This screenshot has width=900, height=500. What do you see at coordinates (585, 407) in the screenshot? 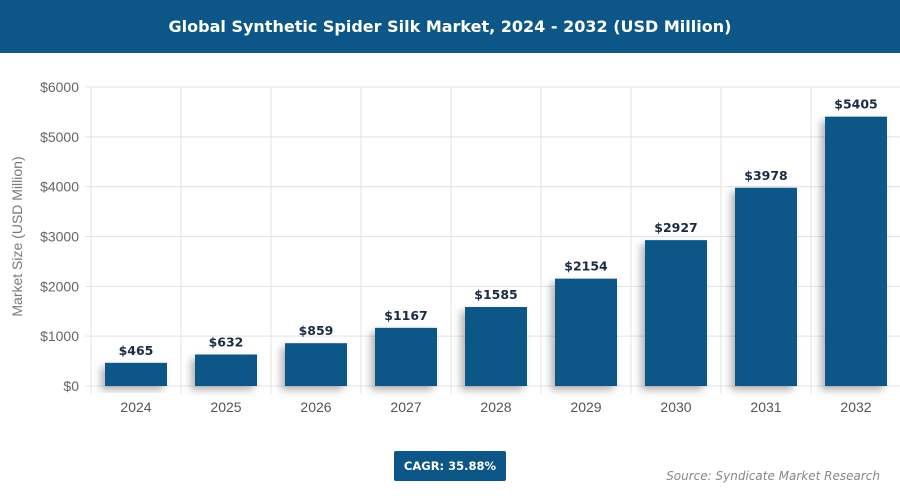
I see `x-tick-label: 2029` at bounding box center [585, 407].